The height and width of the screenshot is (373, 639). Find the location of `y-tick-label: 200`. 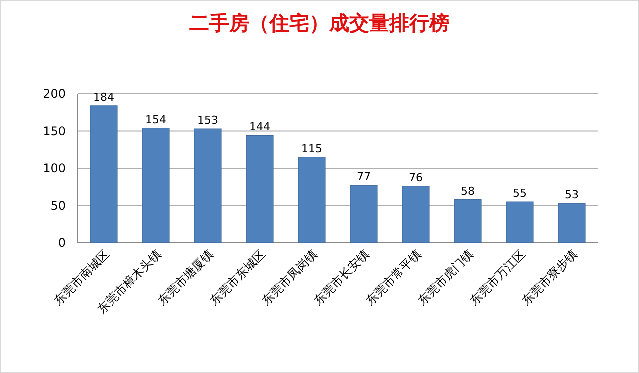

y-tick-label: 200 is located at coordinates (54, 94).